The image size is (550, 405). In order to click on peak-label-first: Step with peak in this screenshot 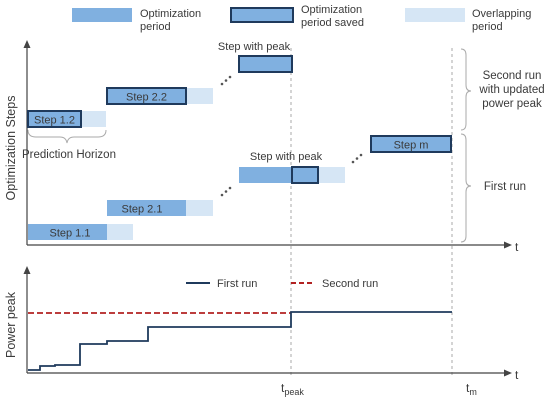, I will do `click(286, 157)`.